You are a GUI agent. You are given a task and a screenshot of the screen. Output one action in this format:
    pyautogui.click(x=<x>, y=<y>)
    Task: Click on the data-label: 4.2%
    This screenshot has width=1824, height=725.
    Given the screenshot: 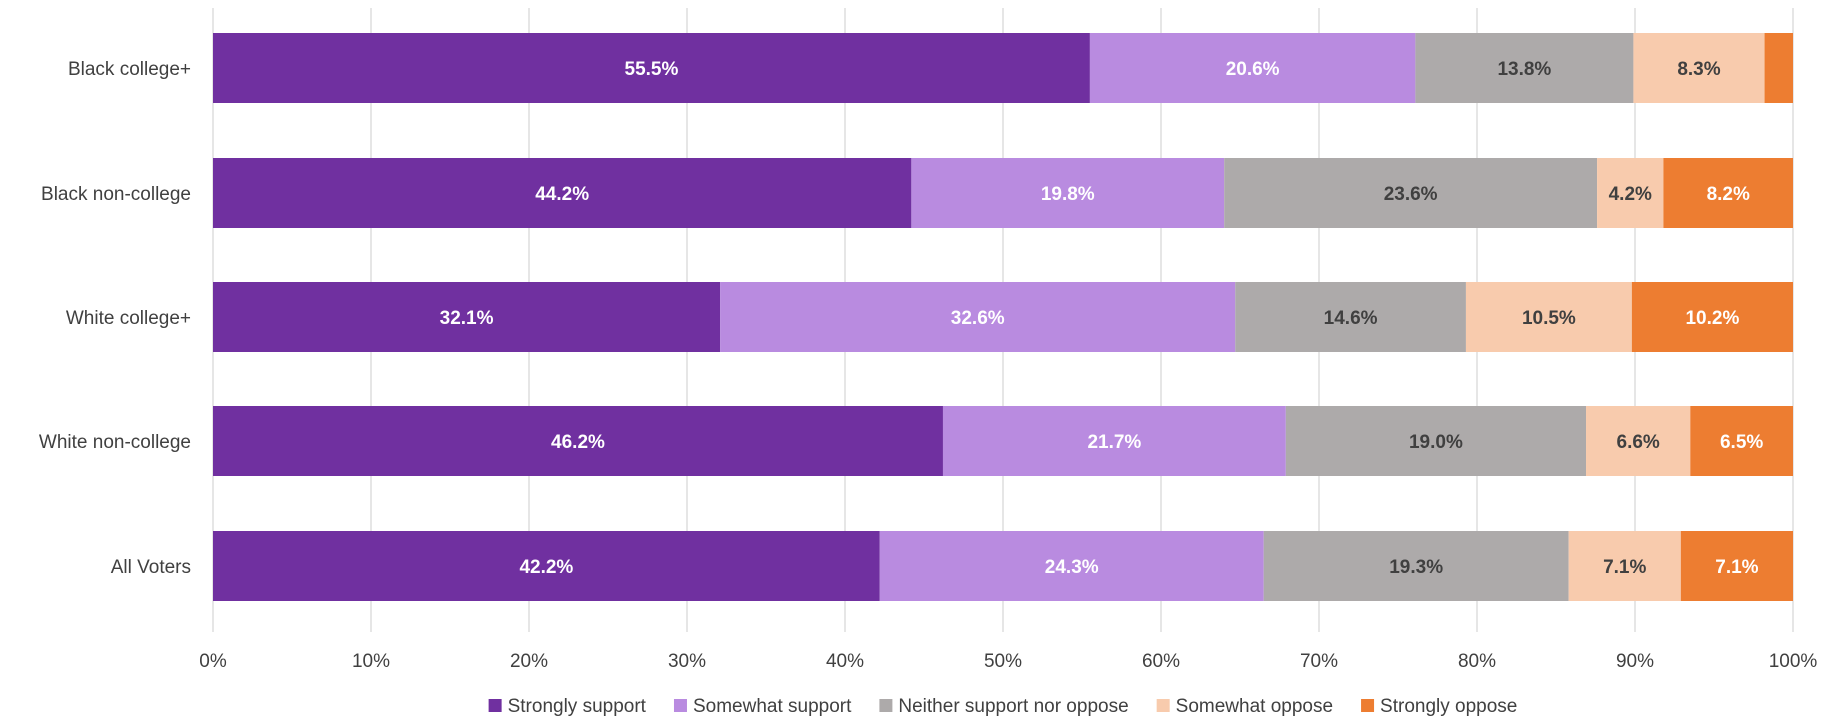 What is the action you would take?
    pyautogui.click(x=1630, y=194)
    